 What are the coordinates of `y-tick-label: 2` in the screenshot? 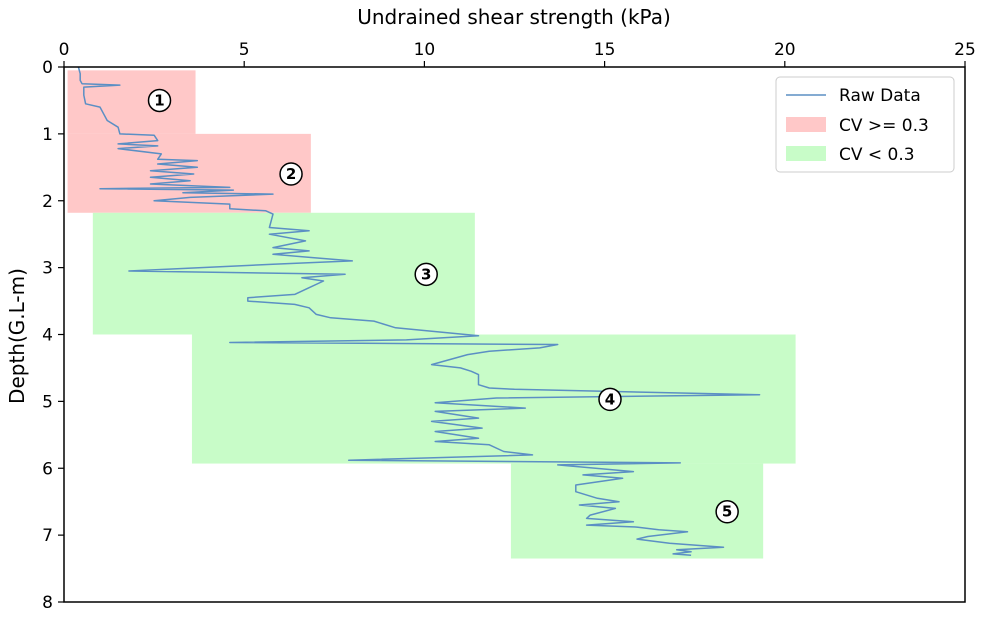 It's located at (47, 202).